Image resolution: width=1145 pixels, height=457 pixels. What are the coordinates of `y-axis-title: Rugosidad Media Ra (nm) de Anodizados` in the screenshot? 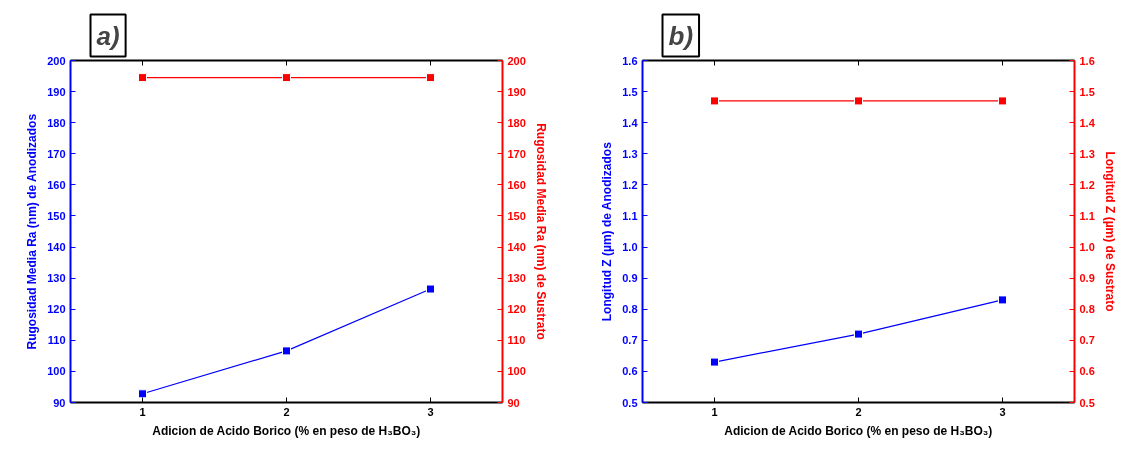 It's located at (32, 231).